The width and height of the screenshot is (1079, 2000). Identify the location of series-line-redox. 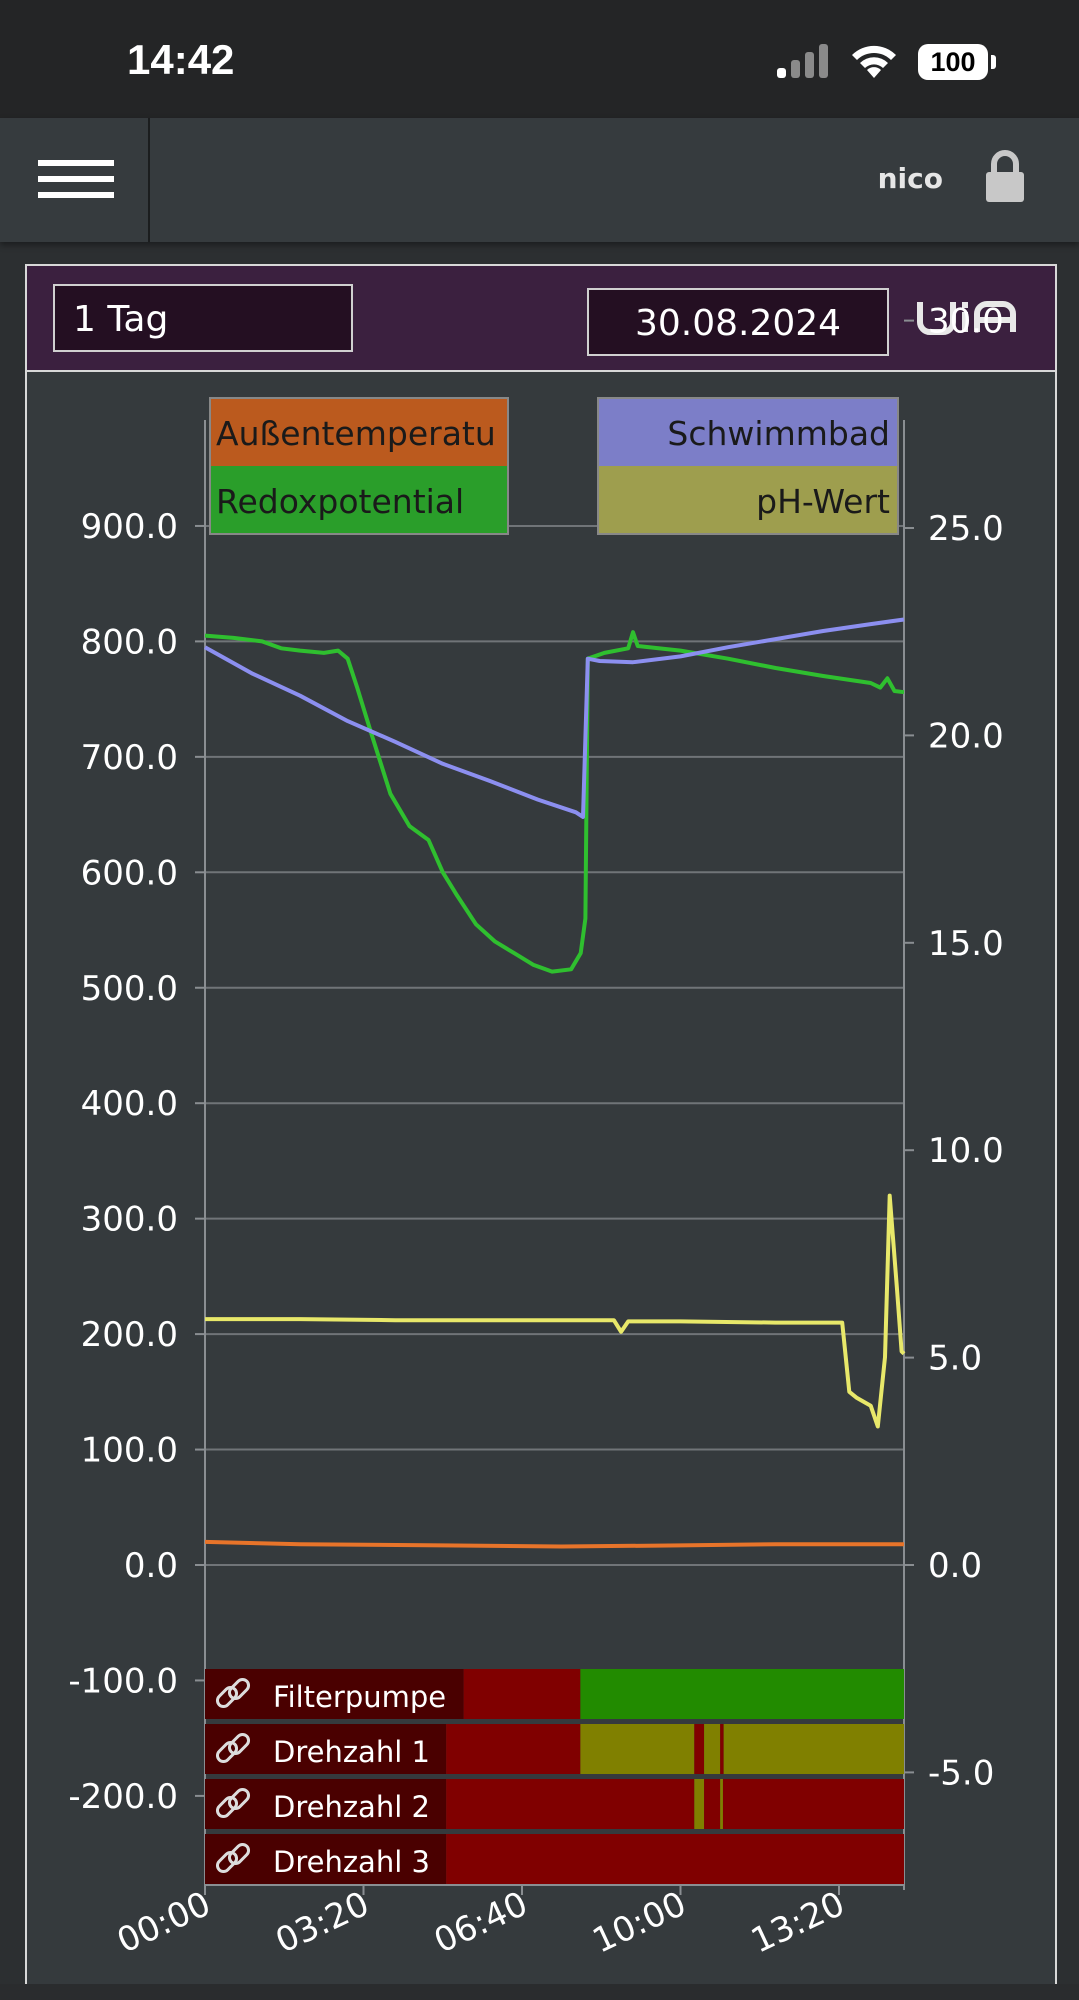
(554, 802).